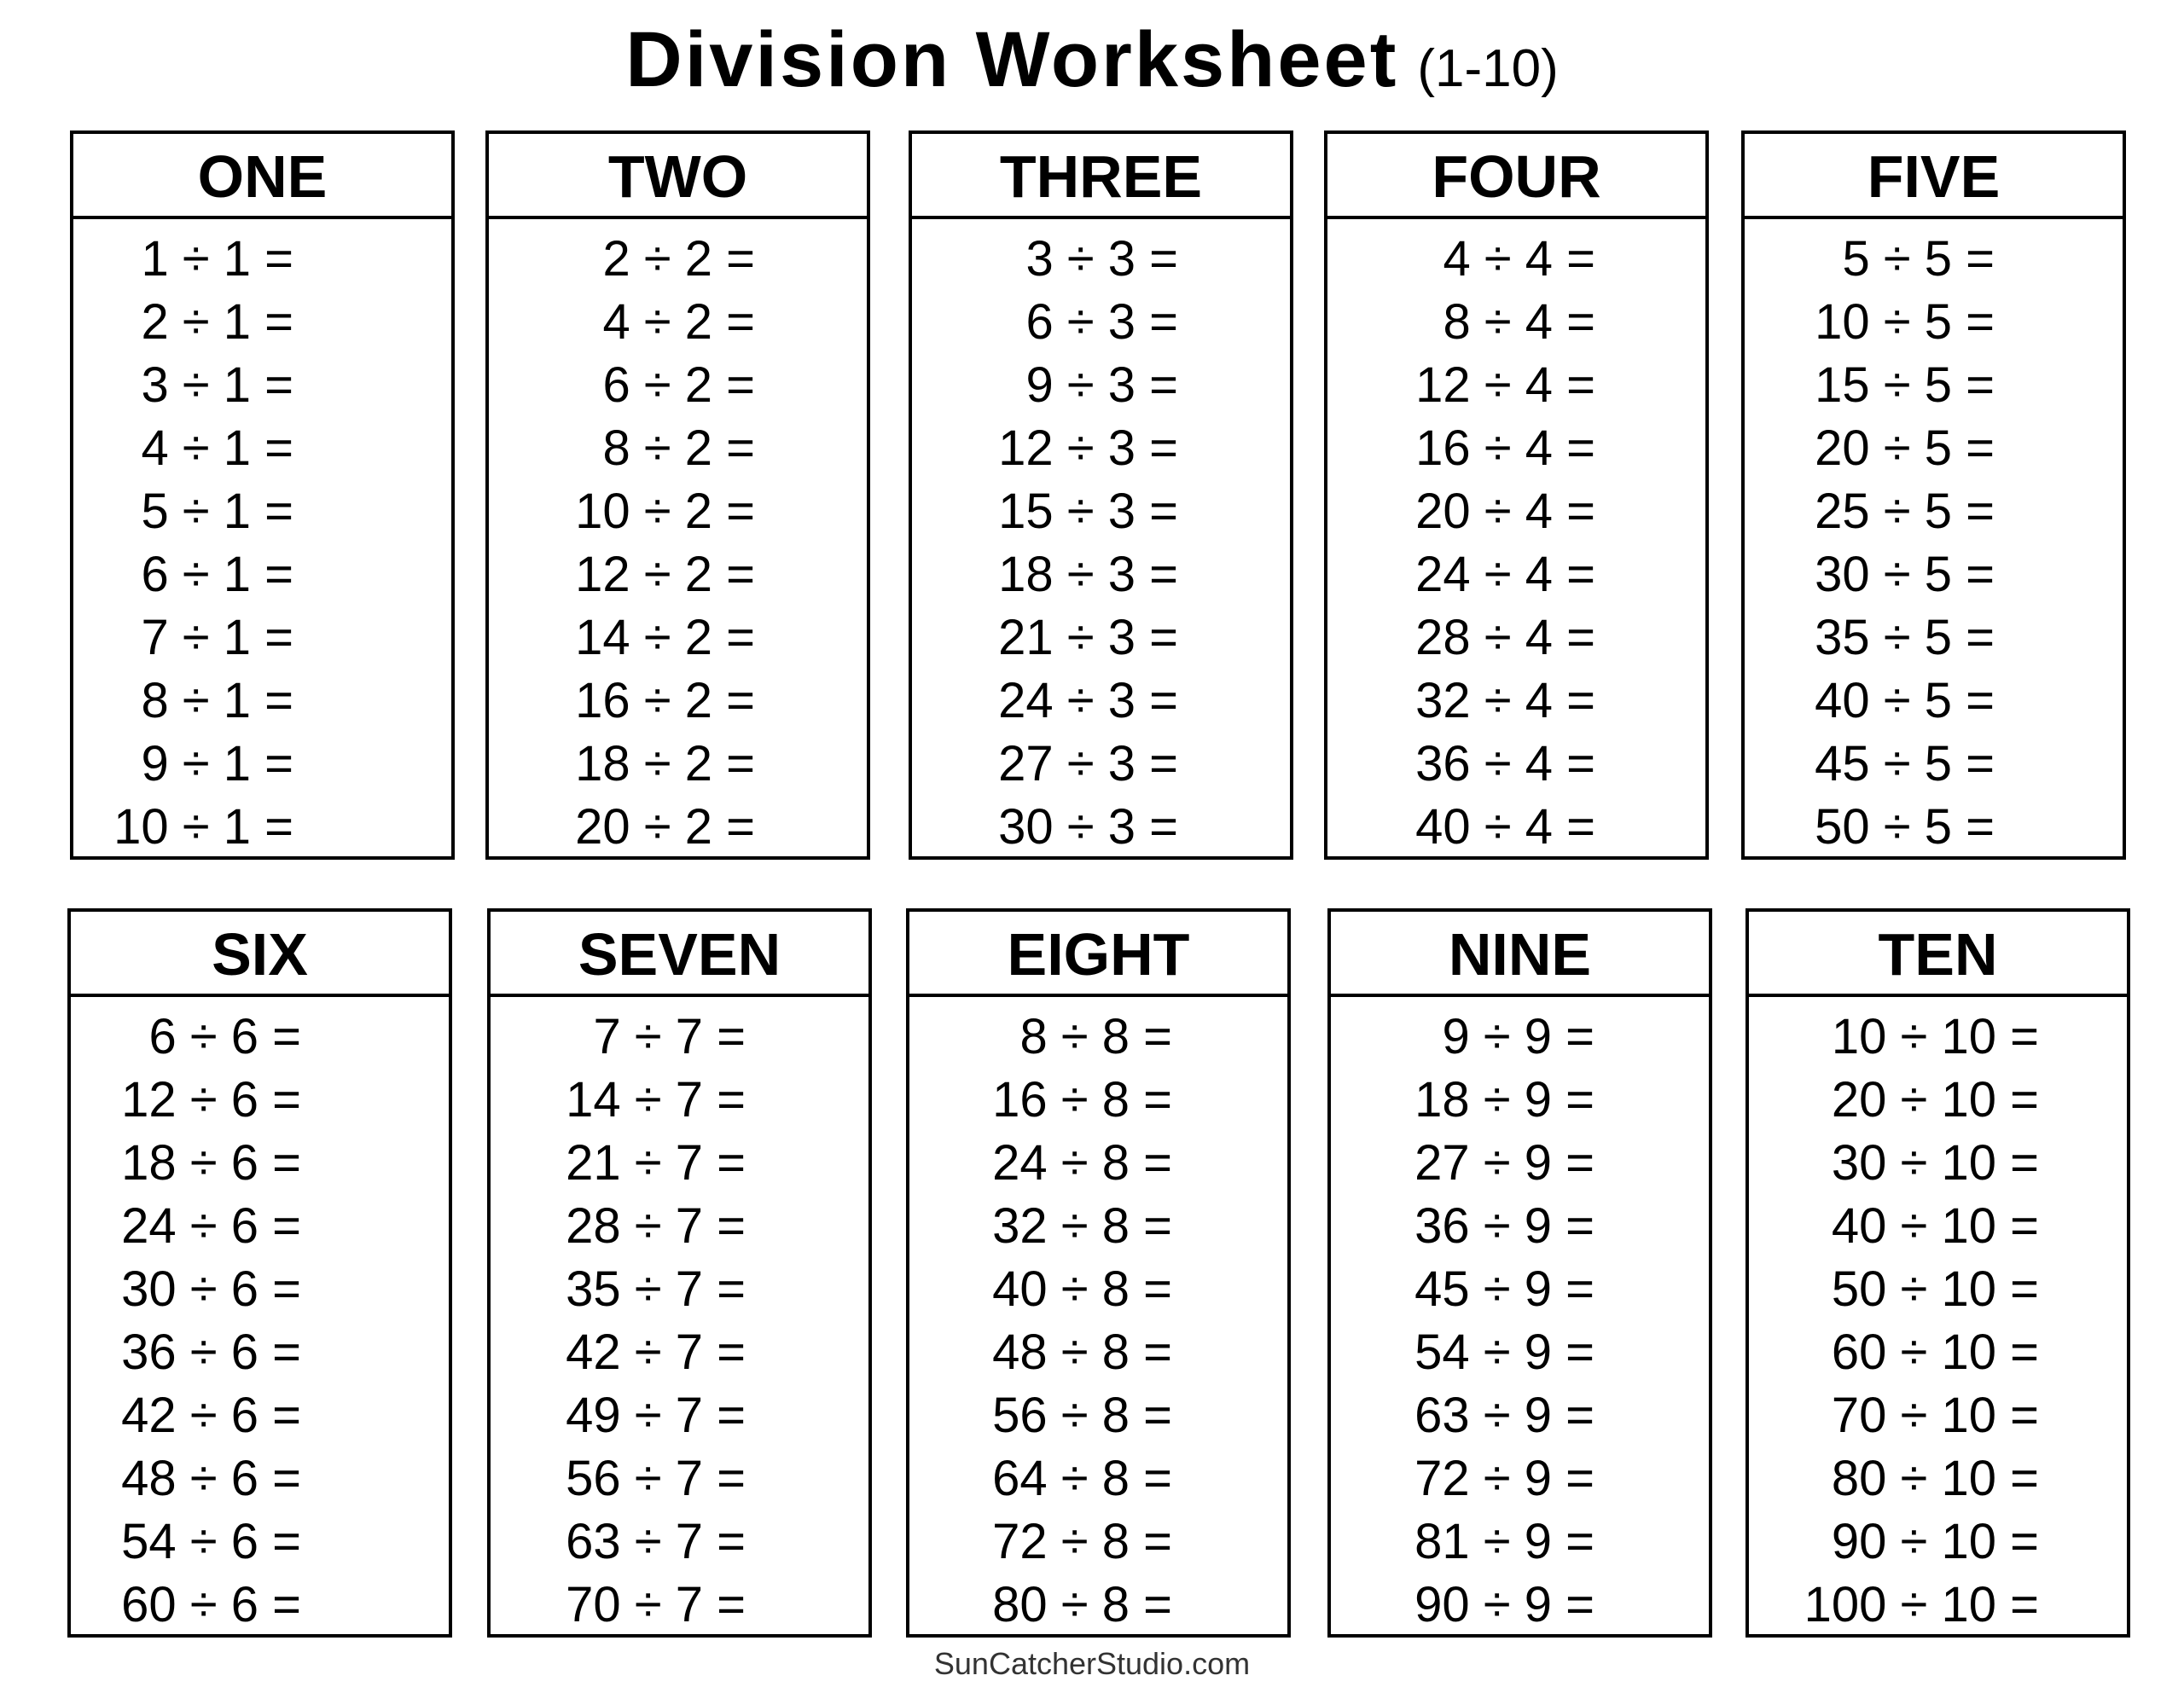 The width and height of the screenshot is (2184, 1687). What do you see at coordinates (1505, 448) in the screenshot?
I see `division-problem: 16 ÷ 4 =` at bounding box center [1505, 448].